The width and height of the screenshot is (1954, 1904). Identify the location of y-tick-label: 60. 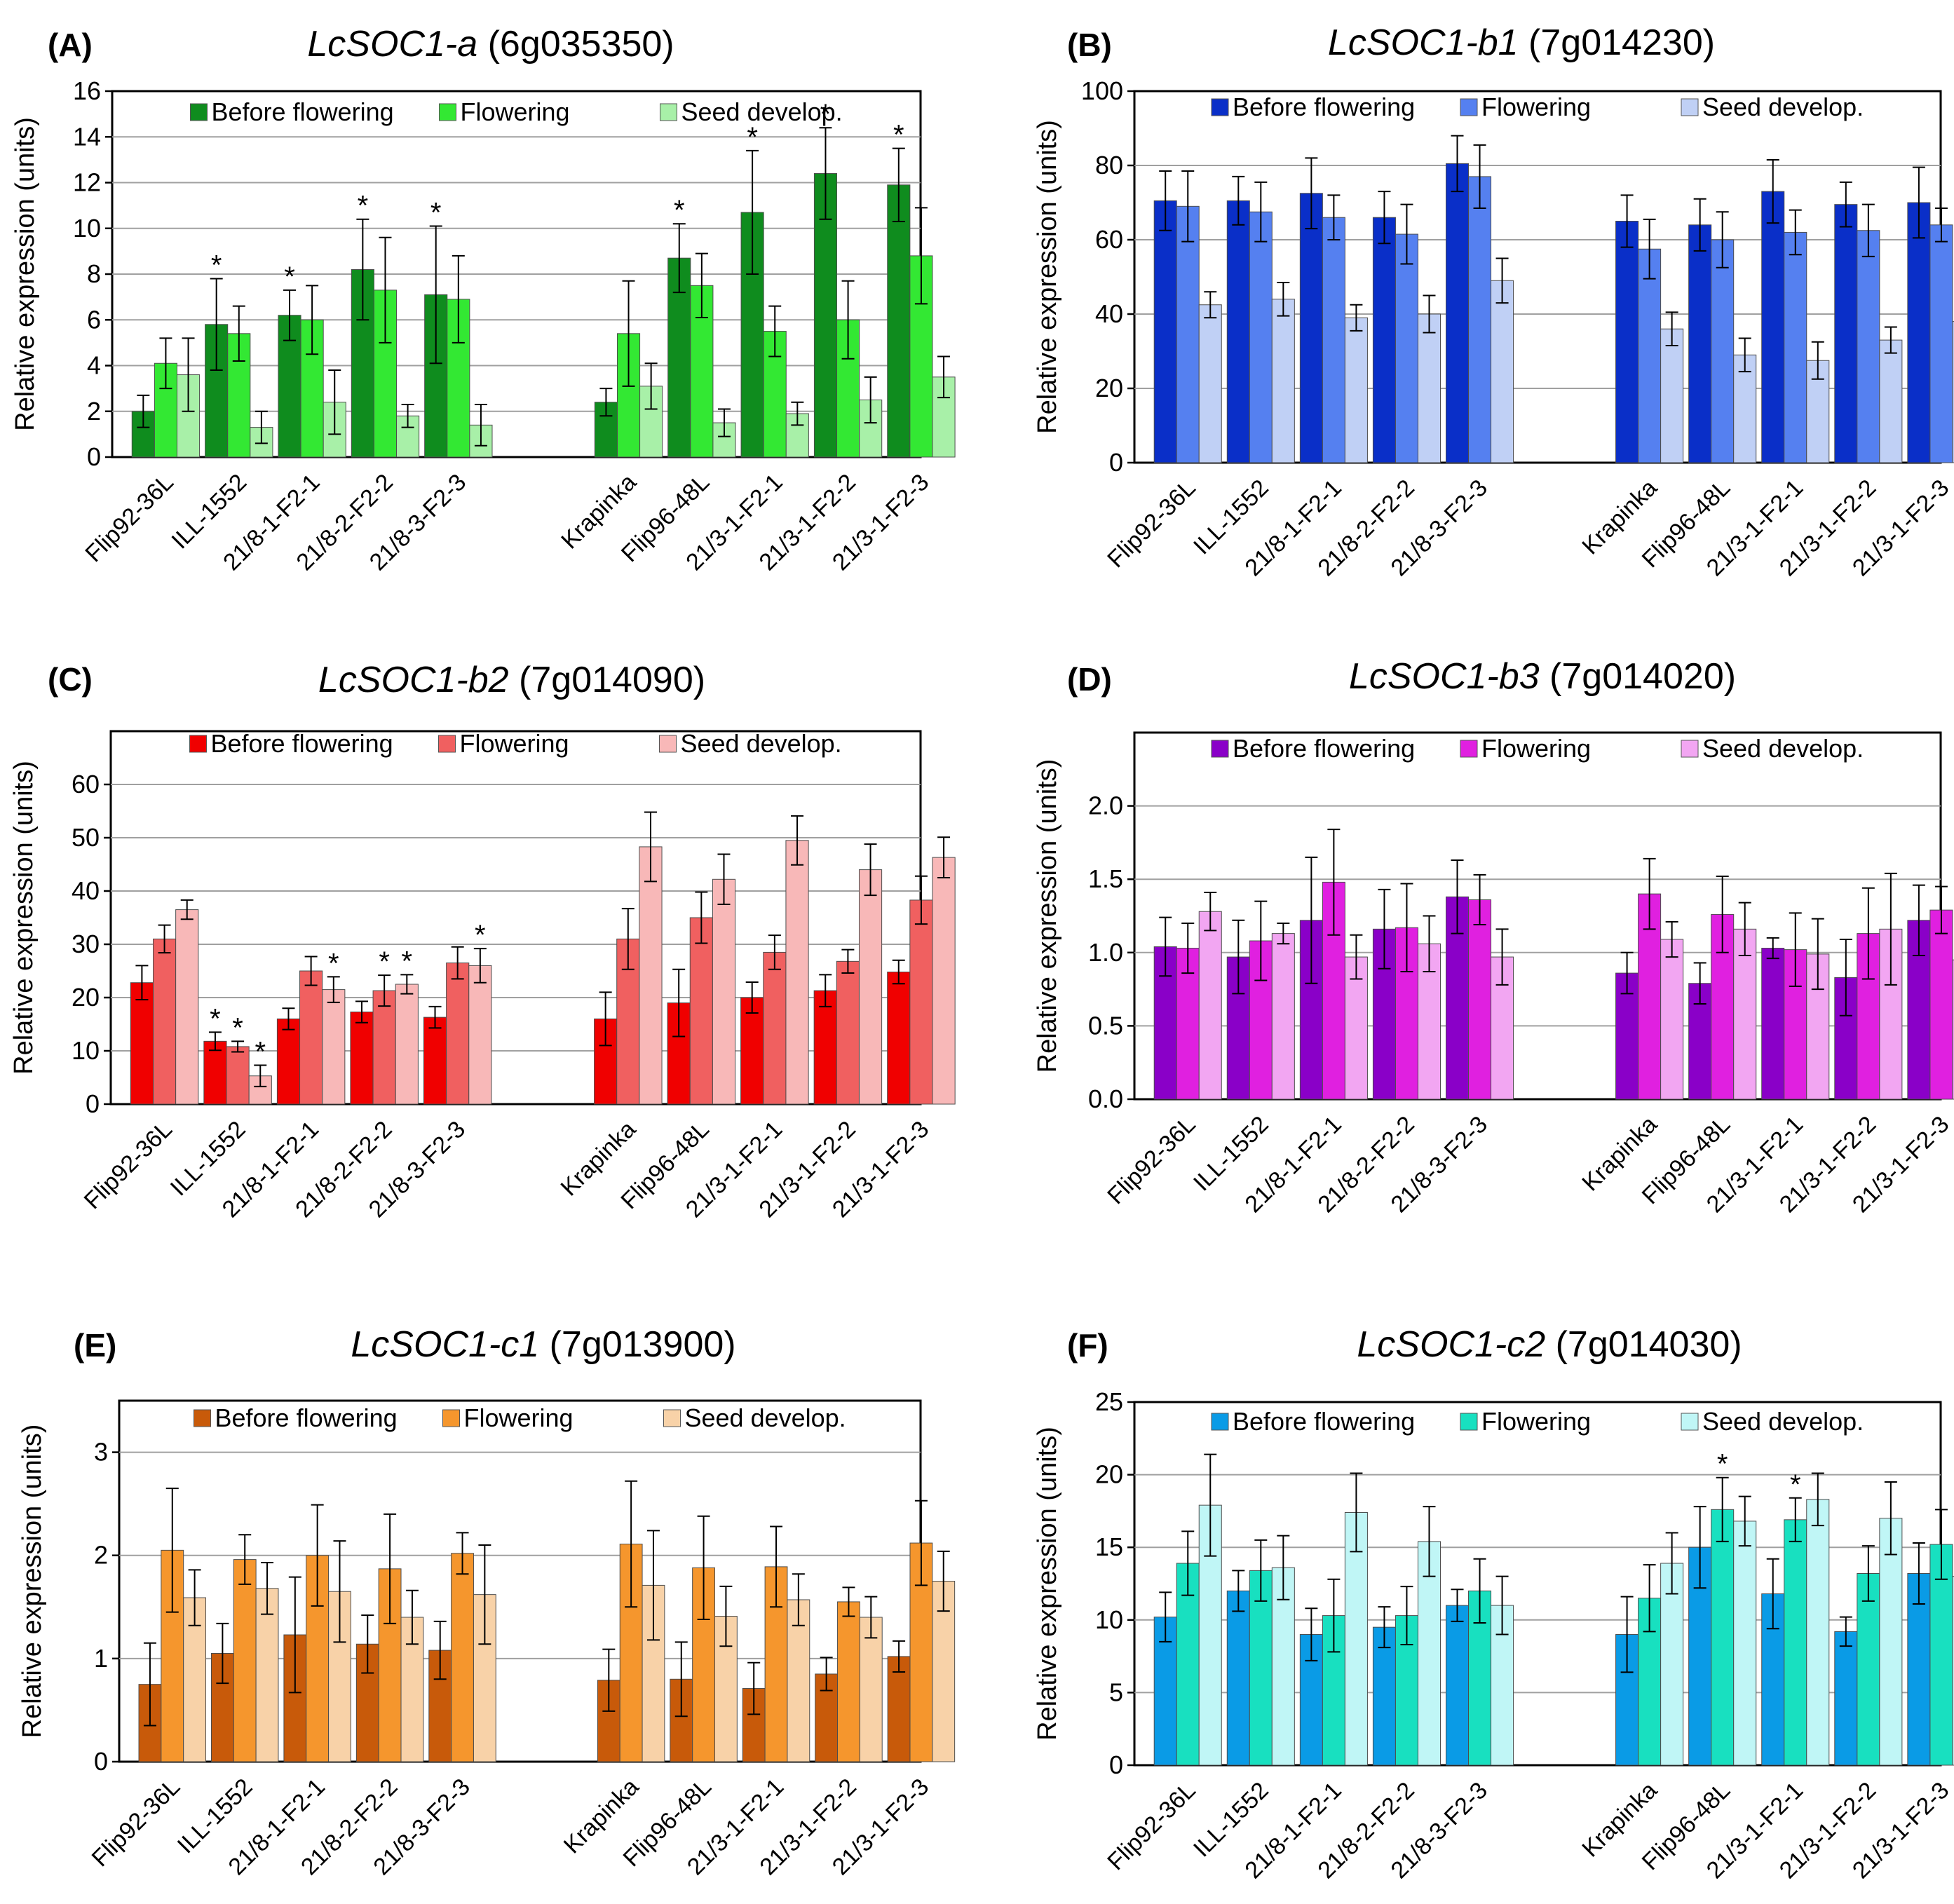
(1109, 239).